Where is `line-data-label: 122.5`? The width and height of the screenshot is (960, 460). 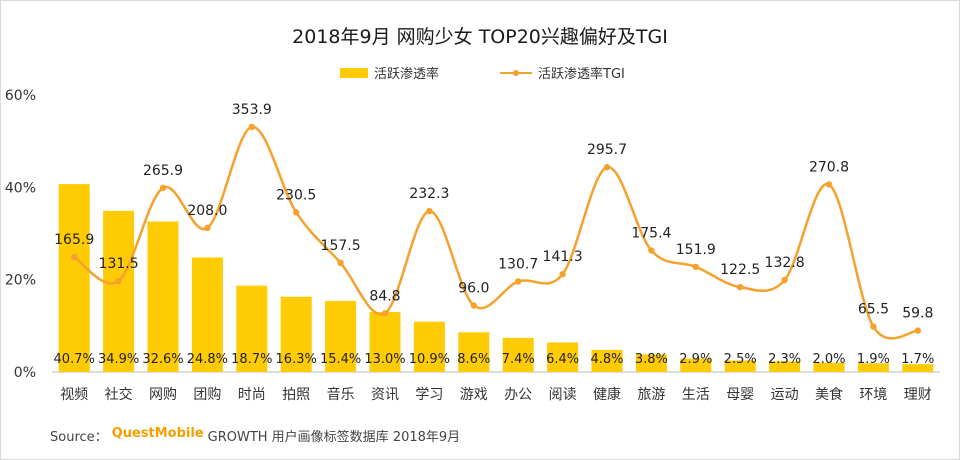
line-data-label: 122.5 is located at coordinates (740, 270).